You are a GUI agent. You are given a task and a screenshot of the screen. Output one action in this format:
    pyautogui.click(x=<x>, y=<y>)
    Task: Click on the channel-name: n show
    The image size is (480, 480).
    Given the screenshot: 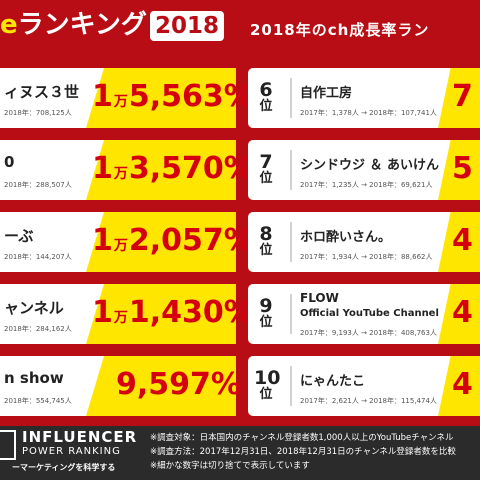 What is the action you would take?
    pyautogui.click(x=34, y=378)
    